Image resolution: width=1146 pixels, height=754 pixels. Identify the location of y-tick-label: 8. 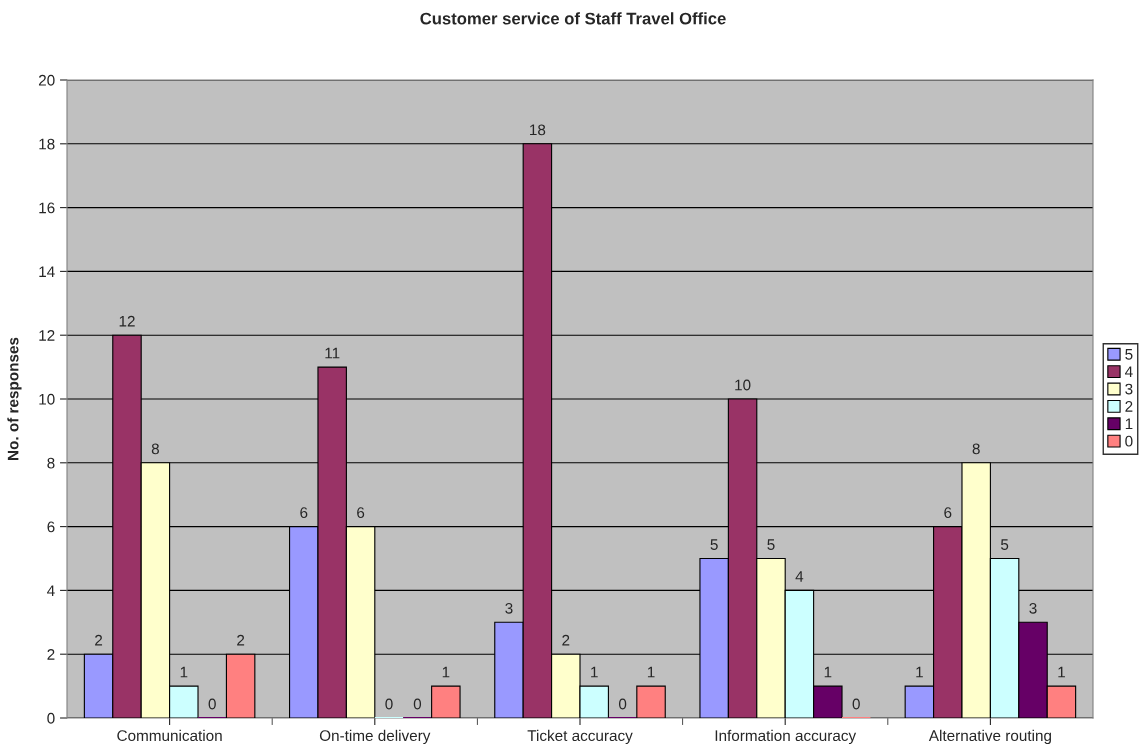
(51, 463).